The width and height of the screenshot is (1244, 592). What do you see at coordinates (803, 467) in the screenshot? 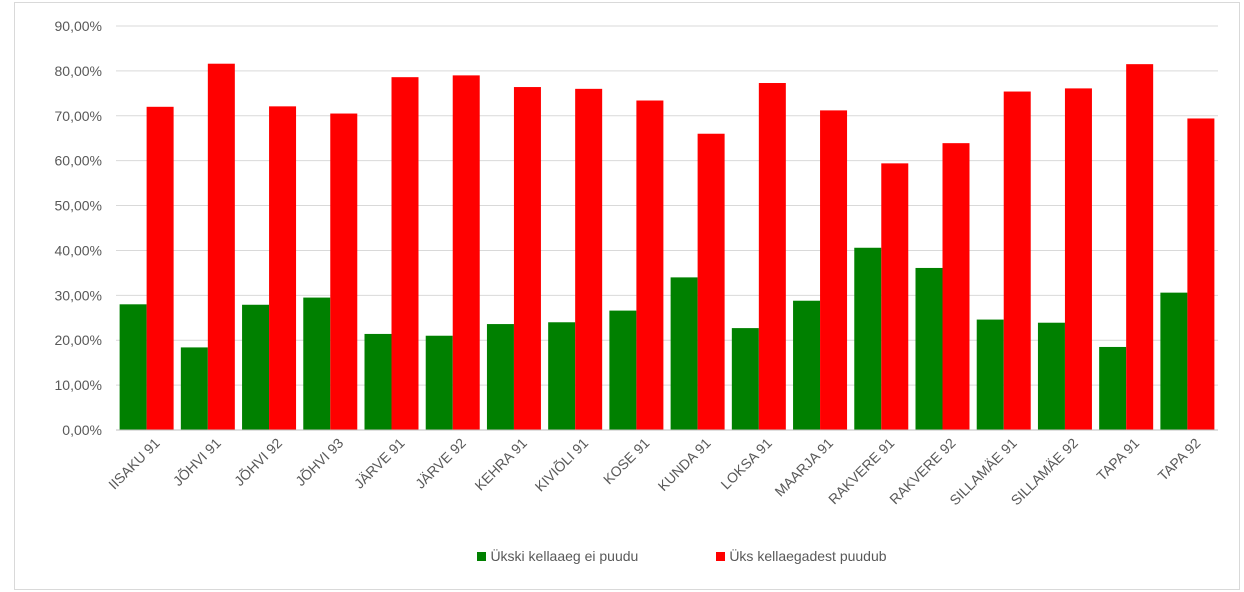
I see `x-tick-label: MAARJA 91` at bounding box center [803, 467].